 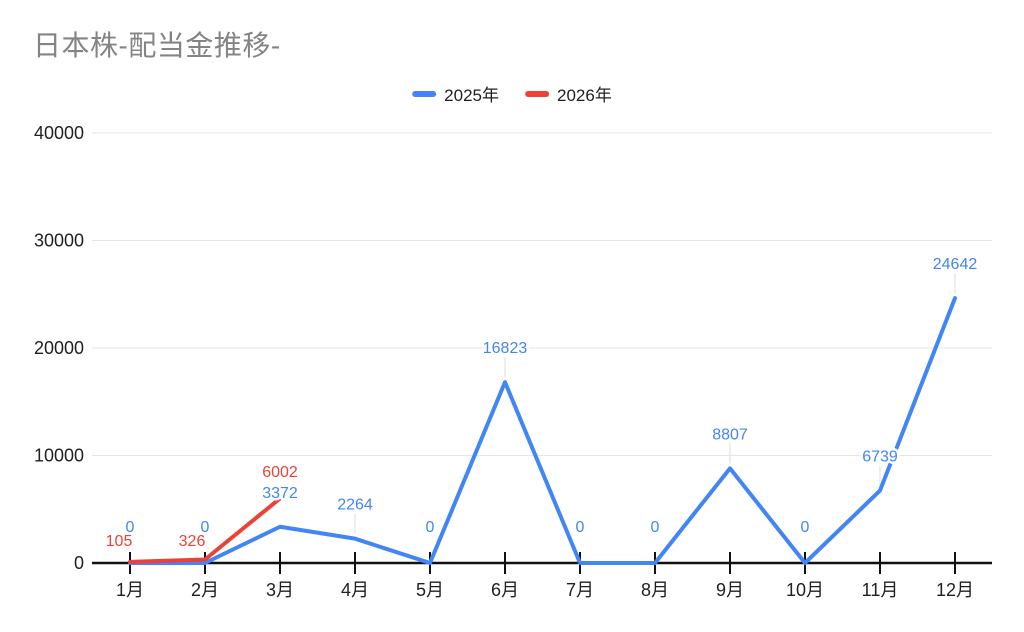 What do you see at coordinates (79, 563) in the screenshot?
I see `y-axis-tick-label: 0` at bounding box center [79, 563].